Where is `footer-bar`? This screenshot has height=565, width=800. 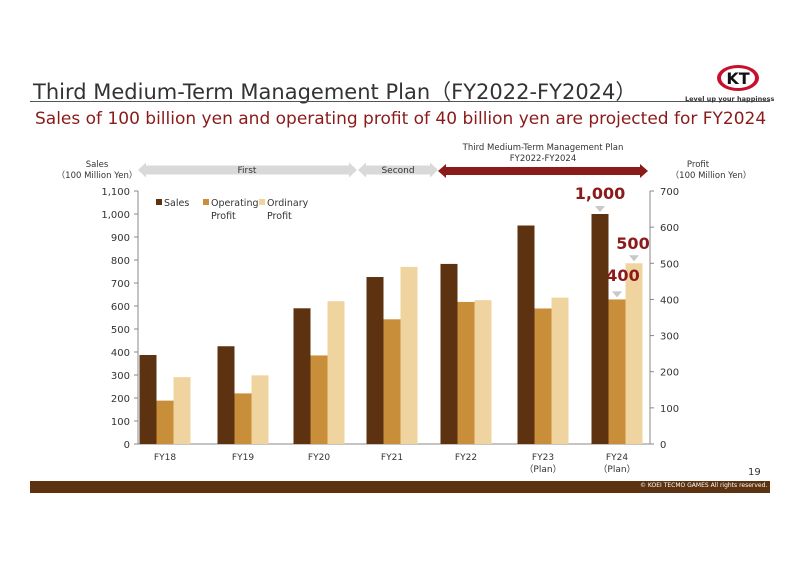
footer-bar is located at coordinates (400, 487).